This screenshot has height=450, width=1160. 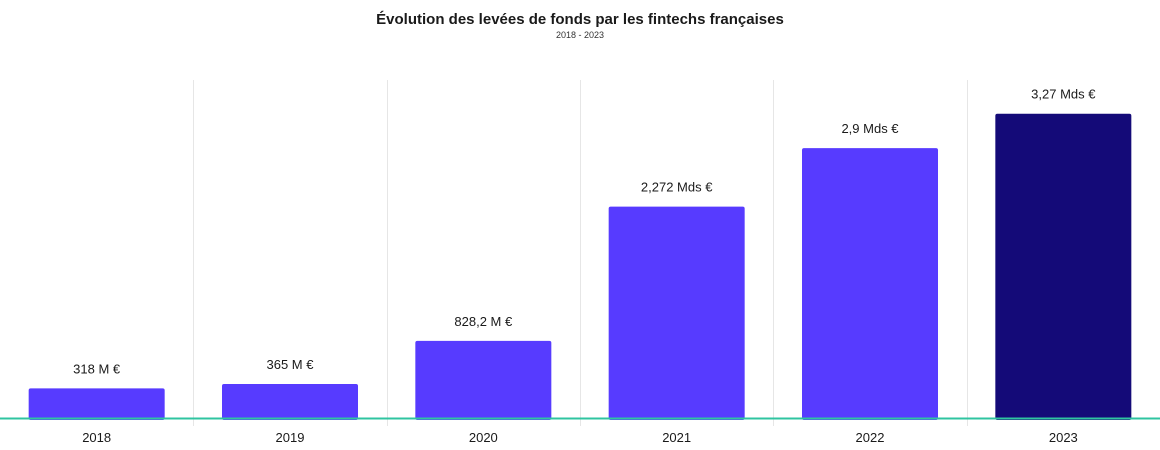 What do you see at coordinates (97, 368) in the screenshot?
I see `data-label-2018: 318 M €` at bounding box center [97, 368].